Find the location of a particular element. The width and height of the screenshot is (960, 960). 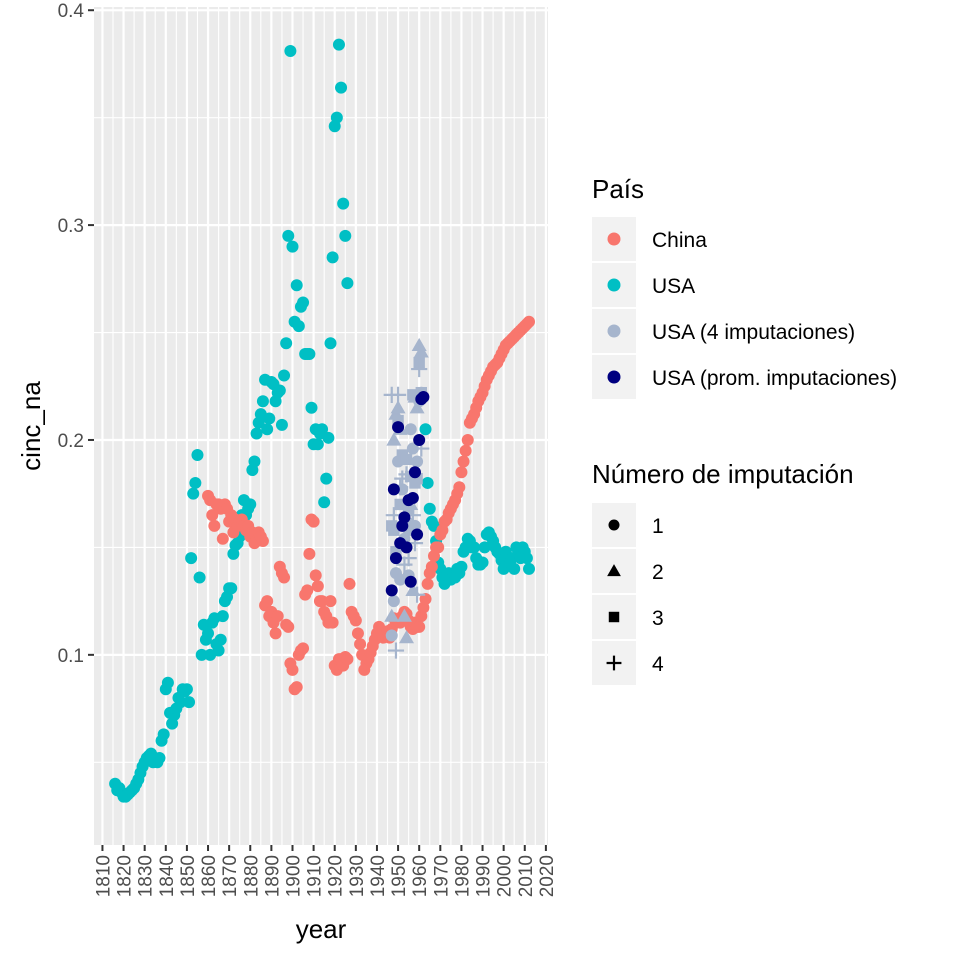

x-tick-label: 1950 is located at coordinates (399, 876).